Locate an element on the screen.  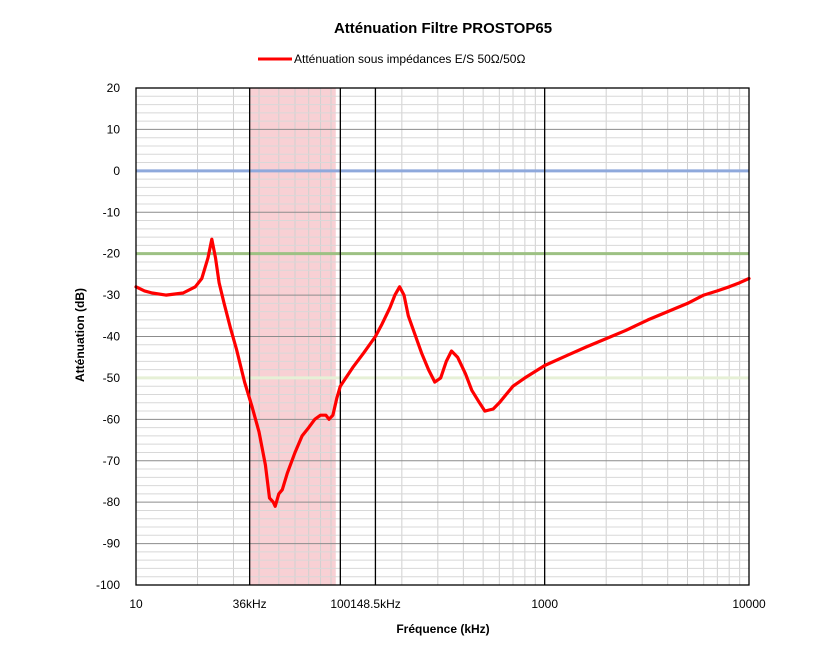
chart-title: Atténuation Filtre PROSTOP65 is located at coordinates (443, 28).